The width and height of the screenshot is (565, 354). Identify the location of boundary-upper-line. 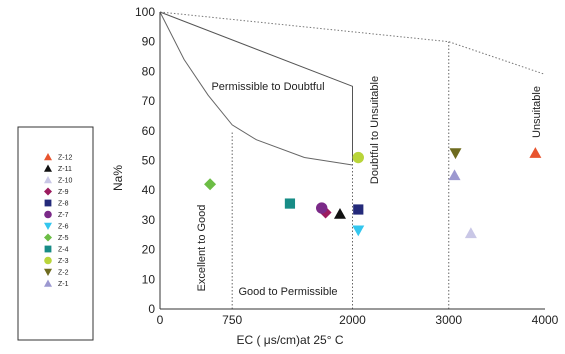
(256, 86).